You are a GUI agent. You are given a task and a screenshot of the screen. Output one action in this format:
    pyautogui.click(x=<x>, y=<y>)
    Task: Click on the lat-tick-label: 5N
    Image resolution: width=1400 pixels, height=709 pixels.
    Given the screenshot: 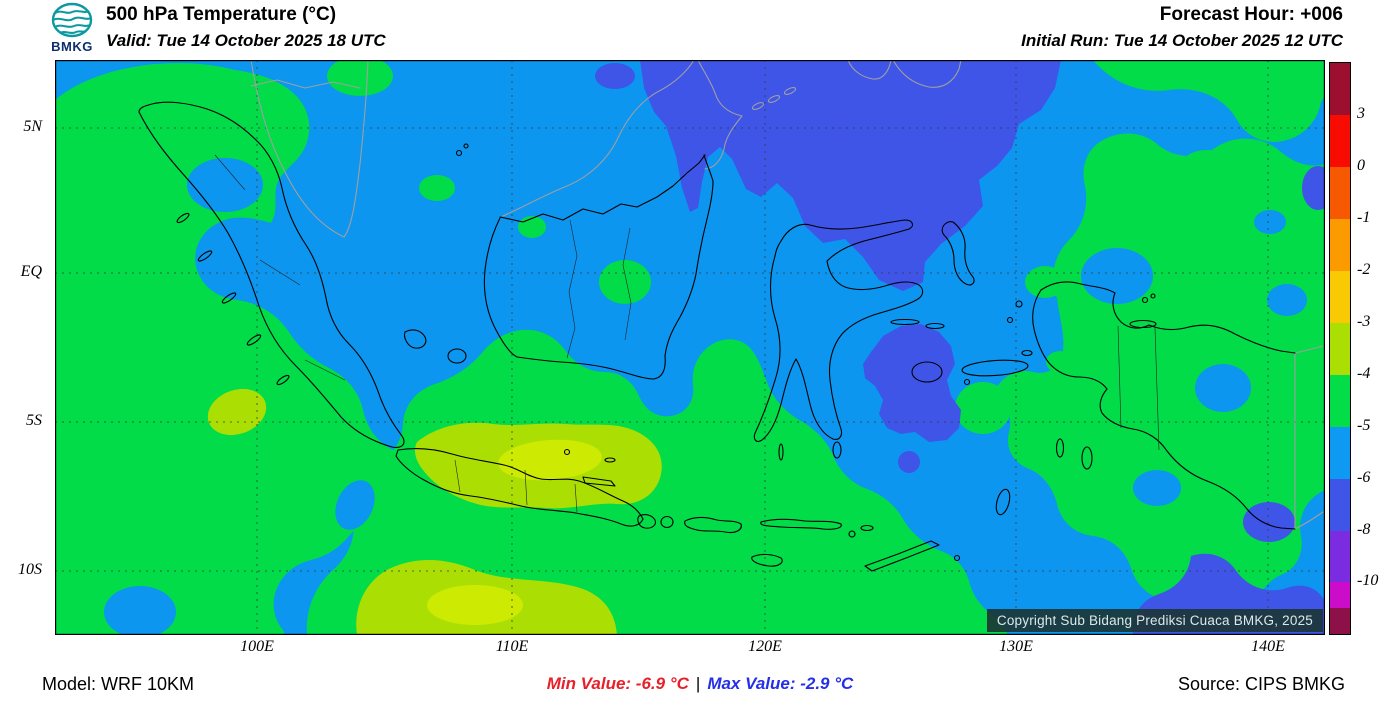 What is the action you would take?
    pyautogui.click(x=32, y=126)
    